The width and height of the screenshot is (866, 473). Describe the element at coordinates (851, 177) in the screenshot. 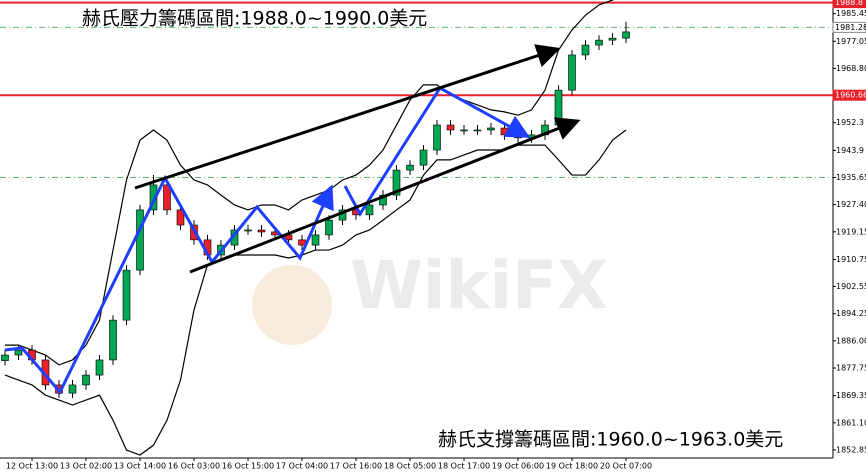

I see `y-tick-label: 1935.65` at that location.